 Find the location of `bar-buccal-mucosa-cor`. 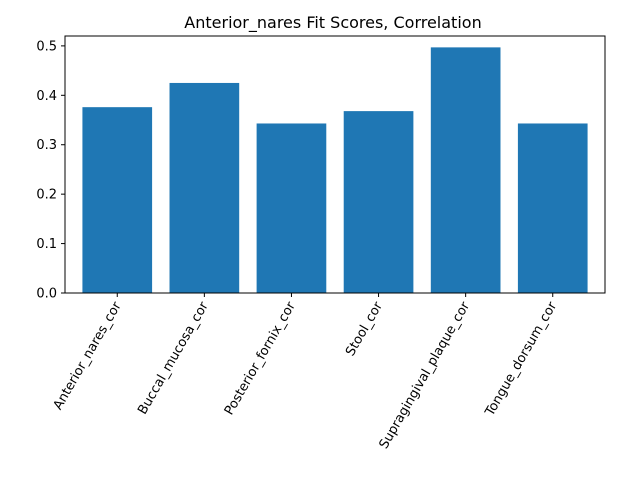

bar-buccal-mucosa-cor is located at coordinates (204, 187).